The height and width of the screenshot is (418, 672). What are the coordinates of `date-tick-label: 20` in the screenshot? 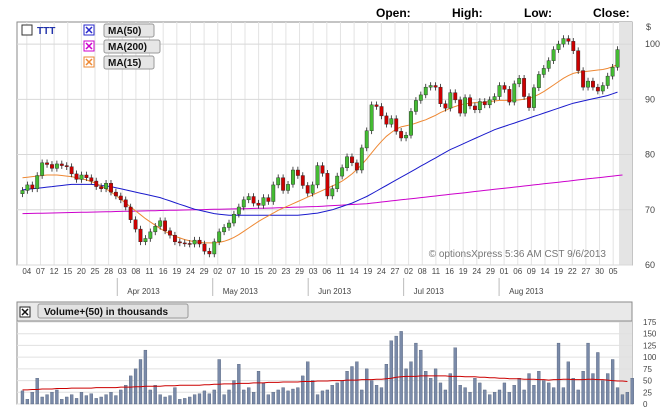 It's located at (81, 271).